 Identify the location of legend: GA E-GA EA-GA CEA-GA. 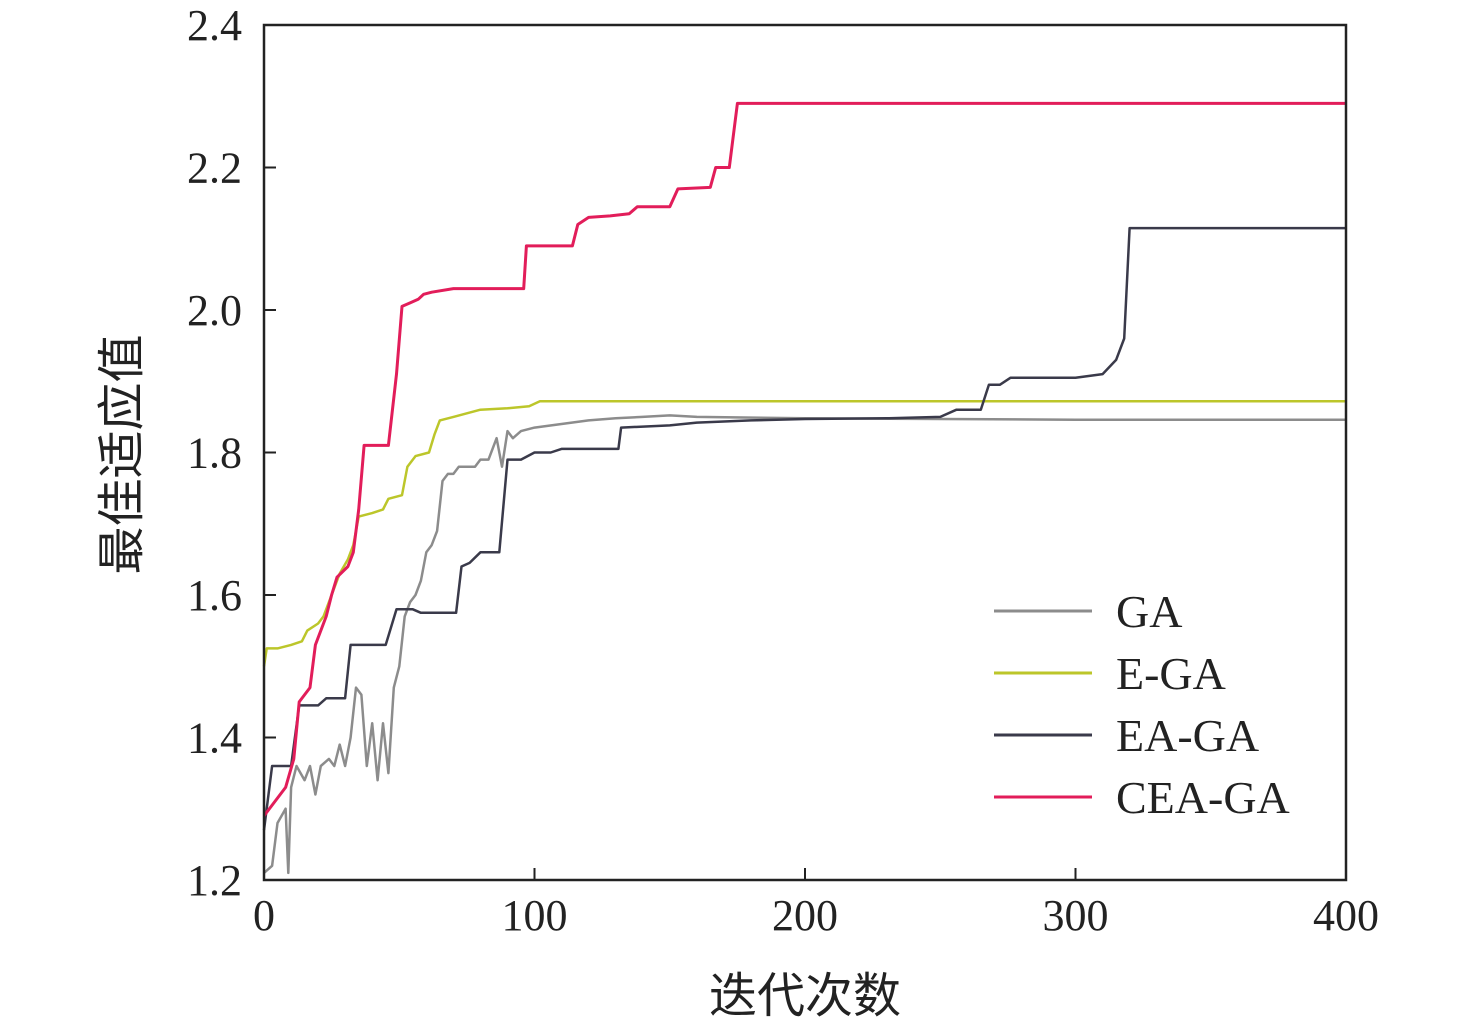
(1142, 704).